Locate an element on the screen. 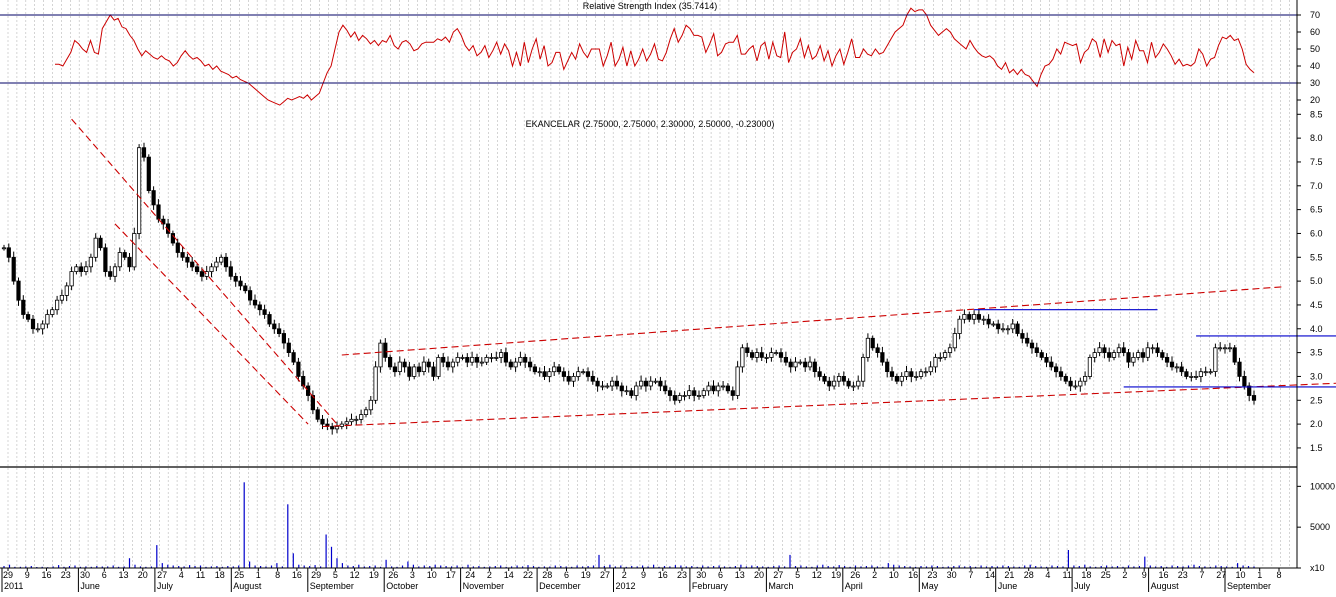 The image size is (1336, 597). x-tick-label: 13 is located at coordinates (740, 575).